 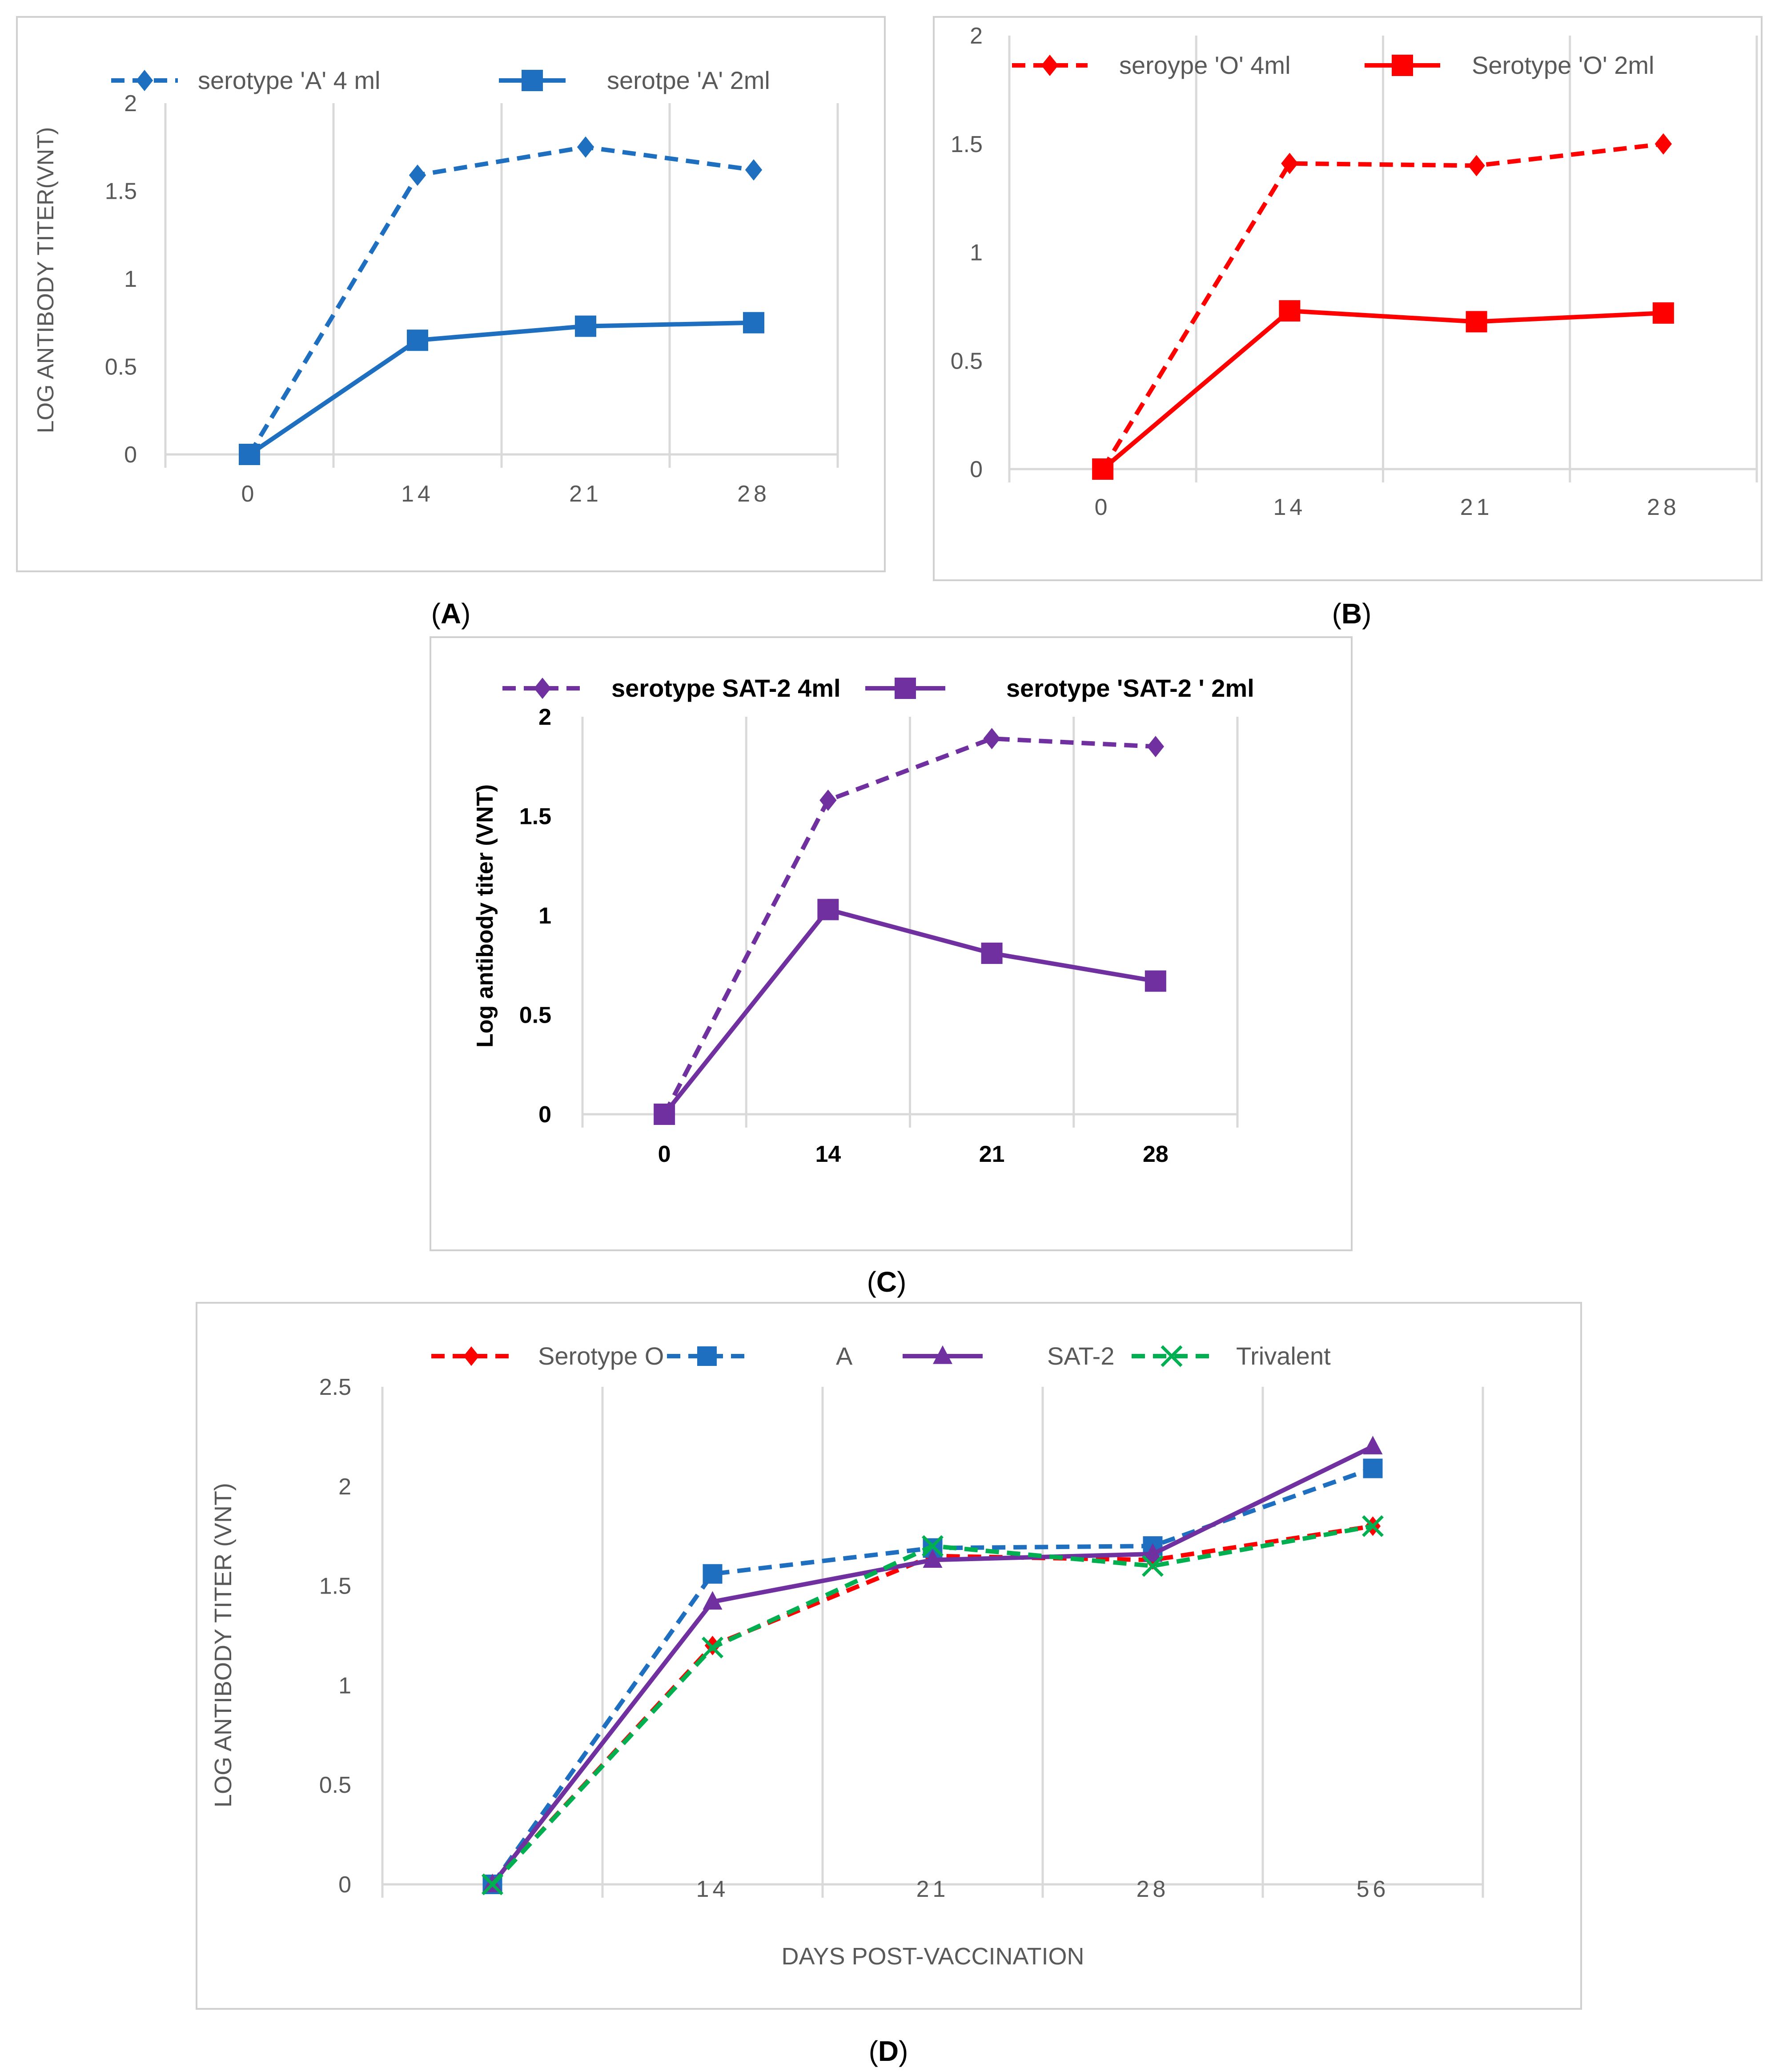 I want to click on legend-label: serotype SAT-2 4ml, so click(x=726, y=688).